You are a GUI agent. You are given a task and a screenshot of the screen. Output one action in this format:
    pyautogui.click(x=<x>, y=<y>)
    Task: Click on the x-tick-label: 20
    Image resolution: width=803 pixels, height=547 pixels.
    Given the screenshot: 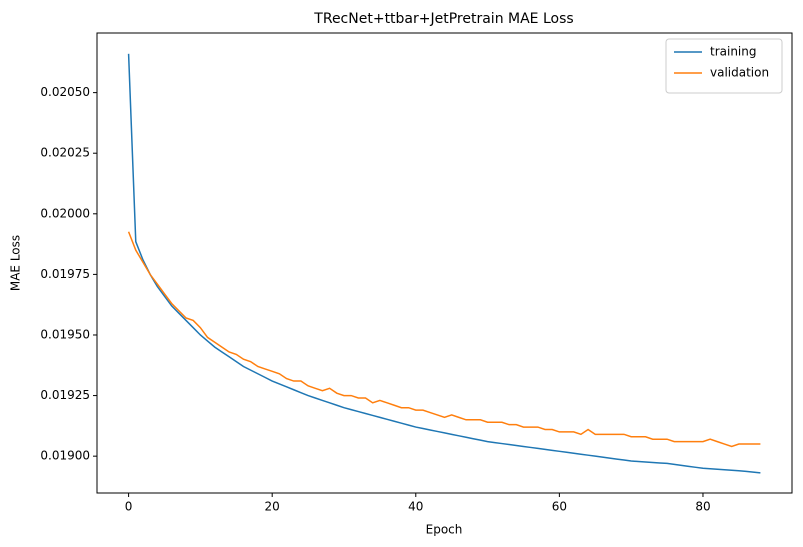 What is the action you would take?
    pyautogui.click(x=272, y=507)
    